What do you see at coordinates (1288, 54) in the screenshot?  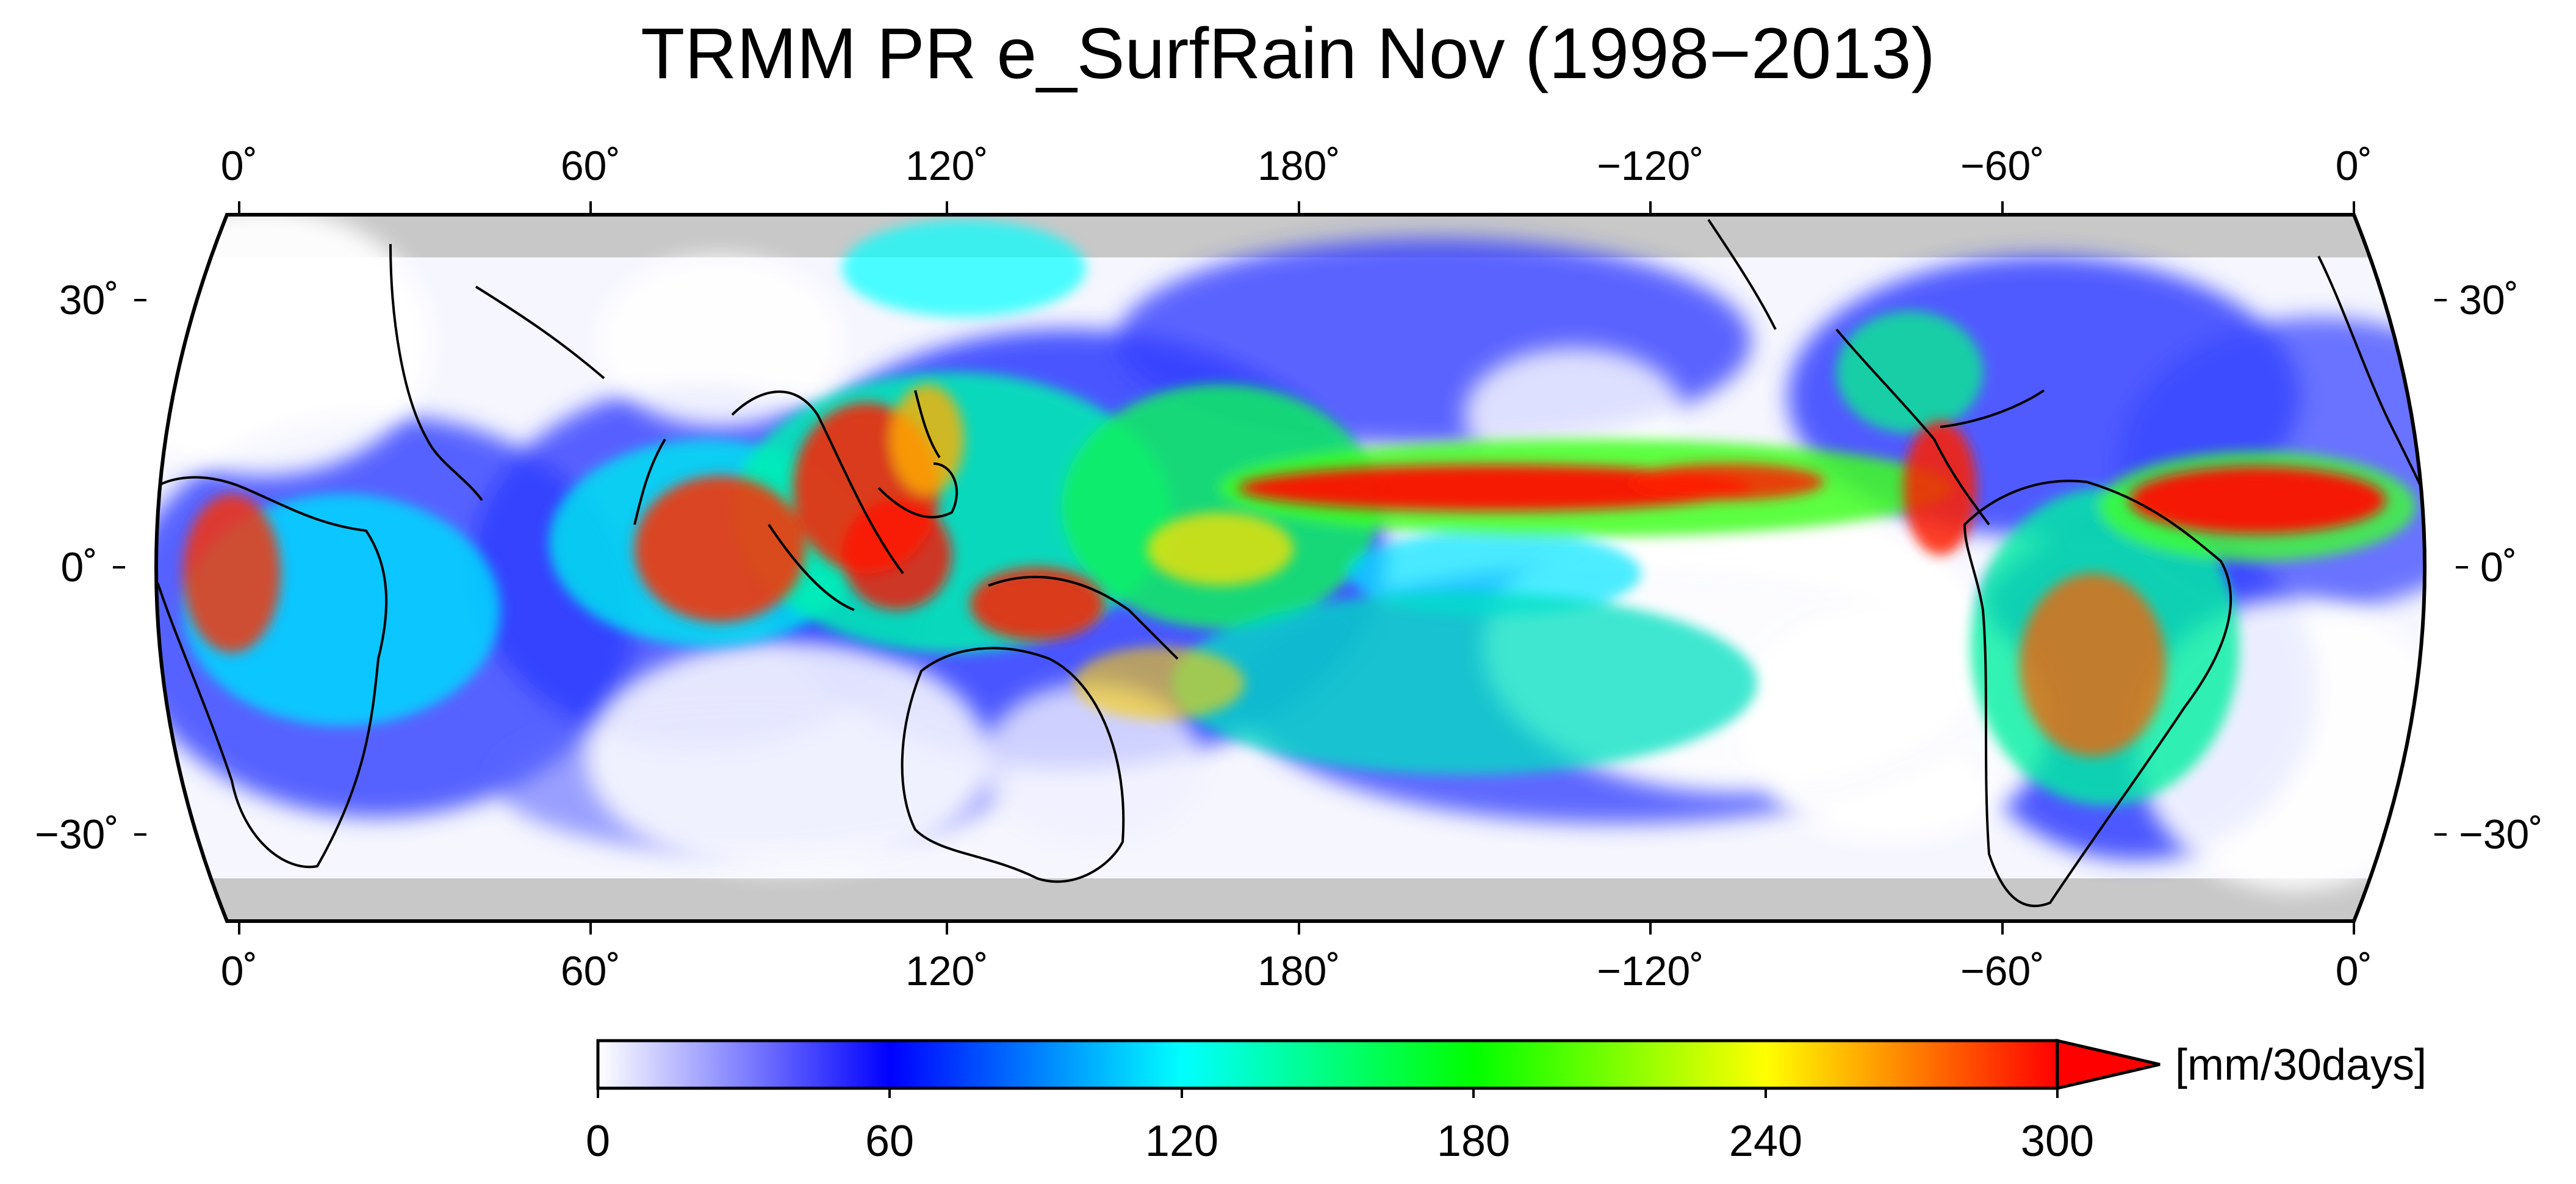 I see `map-title: TRMM PR e_SurfRain Nov (1998−2013)` at bounding box center [1288, 54].